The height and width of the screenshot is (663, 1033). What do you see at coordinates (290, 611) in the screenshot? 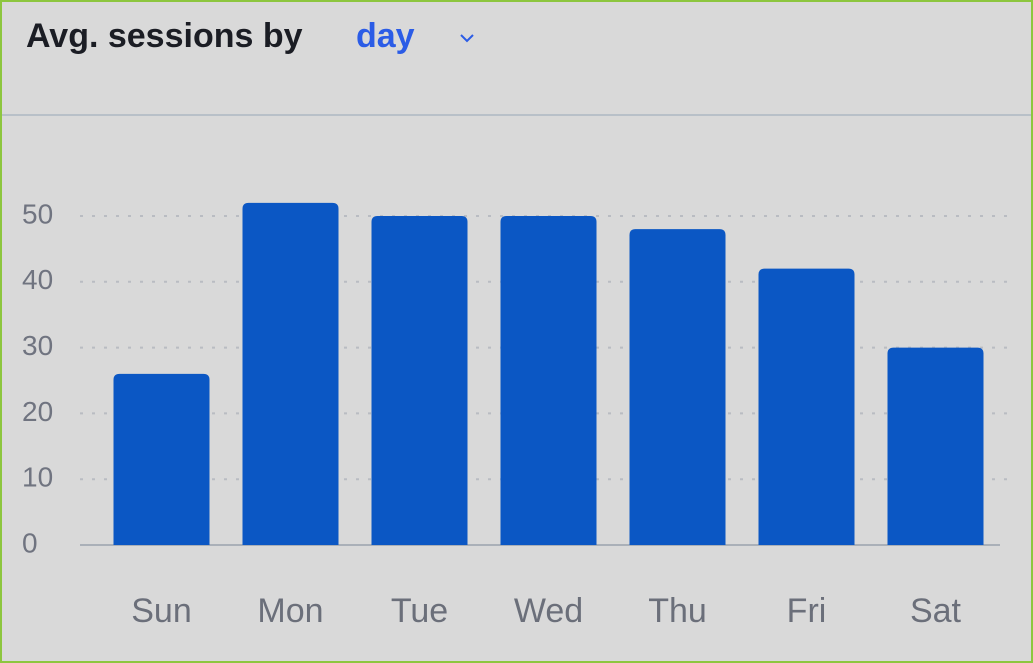
I see `x-tick-label: Mon` at bounding box center [290, 611].